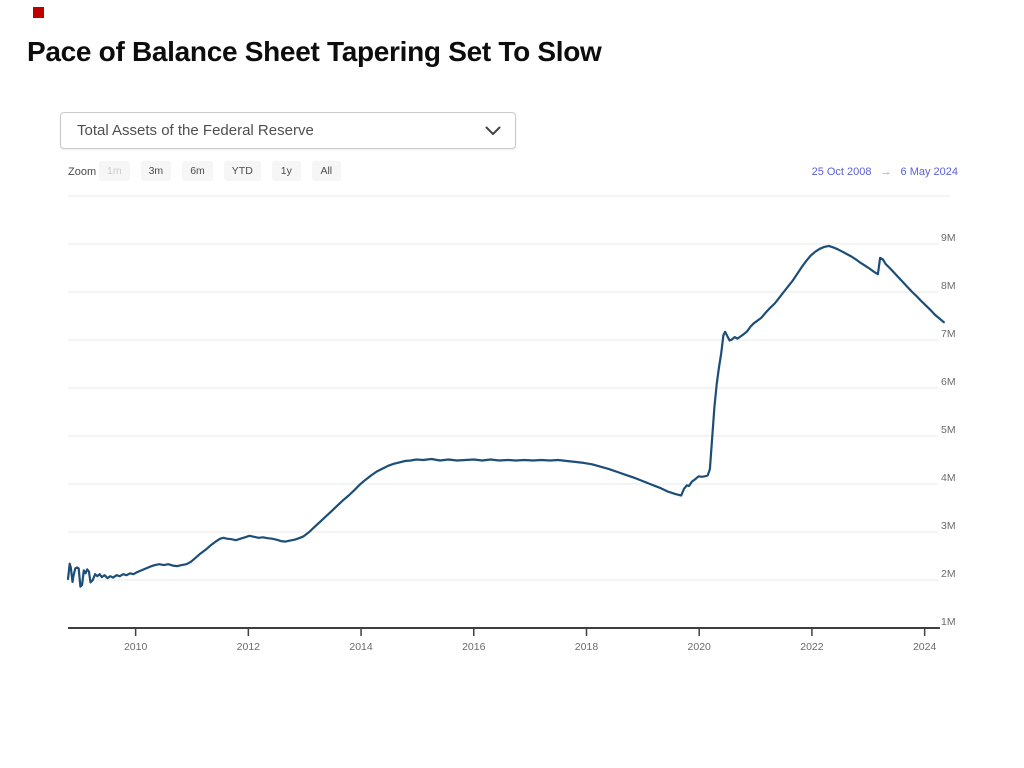 The height and width of the screenshot is (768, 1024). What do you see at coordinates (156, 171) in the screenshot?
I see `zoom-button-3m: 3m` at bounding box center [156, 171].